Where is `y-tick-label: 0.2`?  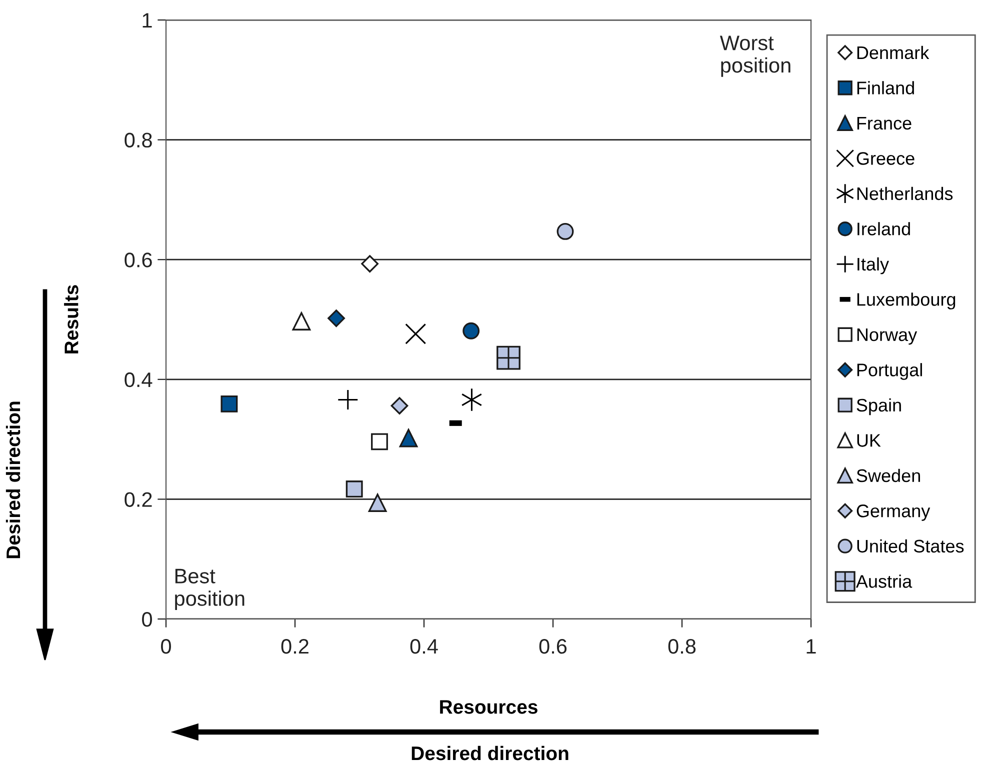
y-tick-label: 0.2 is located at coordinates (138, 499).